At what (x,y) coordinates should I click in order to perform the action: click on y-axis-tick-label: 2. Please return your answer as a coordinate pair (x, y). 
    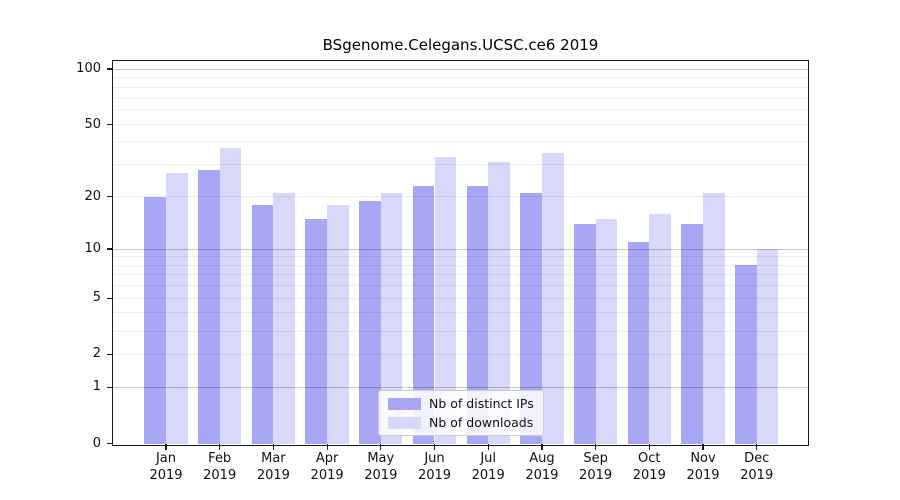
    Looking at the image, I should click on (96, 354).